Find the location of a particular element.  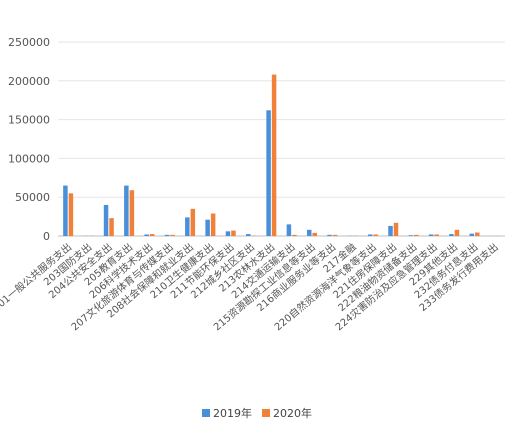

legend-label-2019: 2019年 is located at coordinates (232, 413).